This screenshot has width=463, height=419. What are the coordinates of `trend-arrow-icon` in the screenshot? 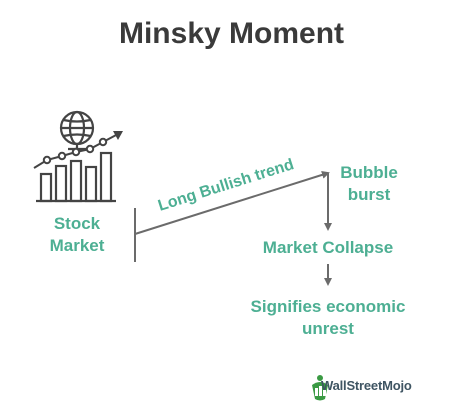 It's located at (78, 150).